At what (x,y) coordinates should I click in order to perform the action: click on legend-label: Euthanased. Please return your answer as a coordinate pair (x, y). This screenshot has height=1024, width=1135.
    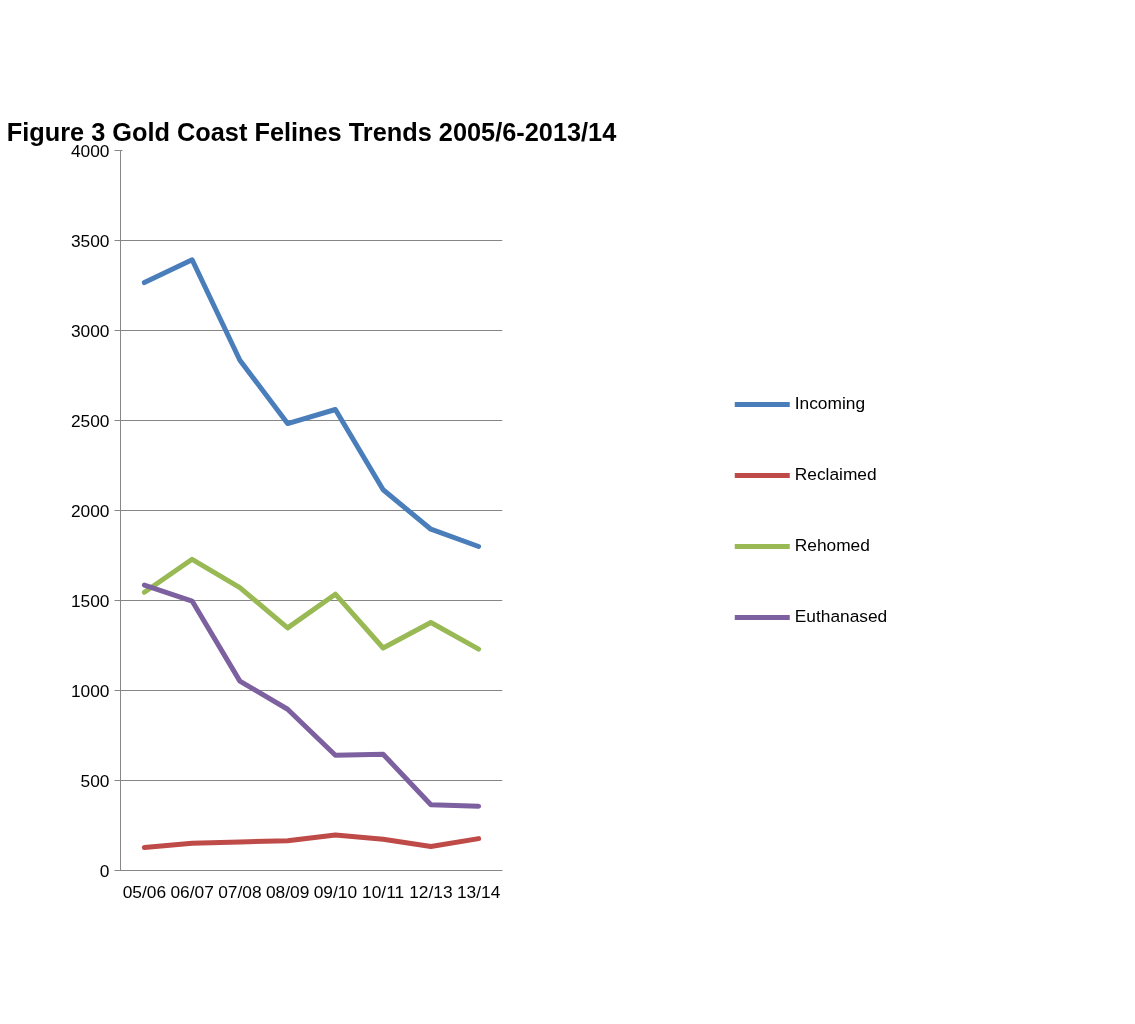
    Looking at the image, I should click on (841, 616).